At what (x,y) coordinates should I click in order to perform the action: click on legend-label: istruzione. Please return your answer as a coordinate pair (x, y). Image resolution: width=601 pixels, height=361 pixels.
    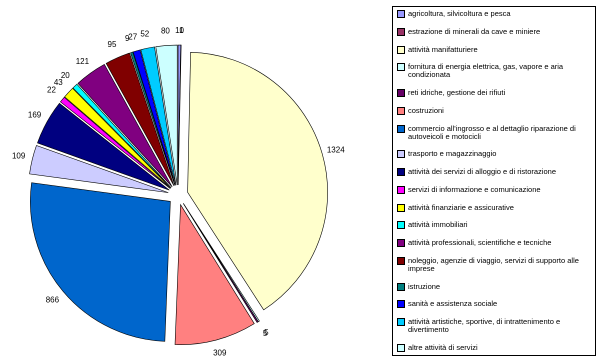
    Looking at the image, I should click on (424, 286).